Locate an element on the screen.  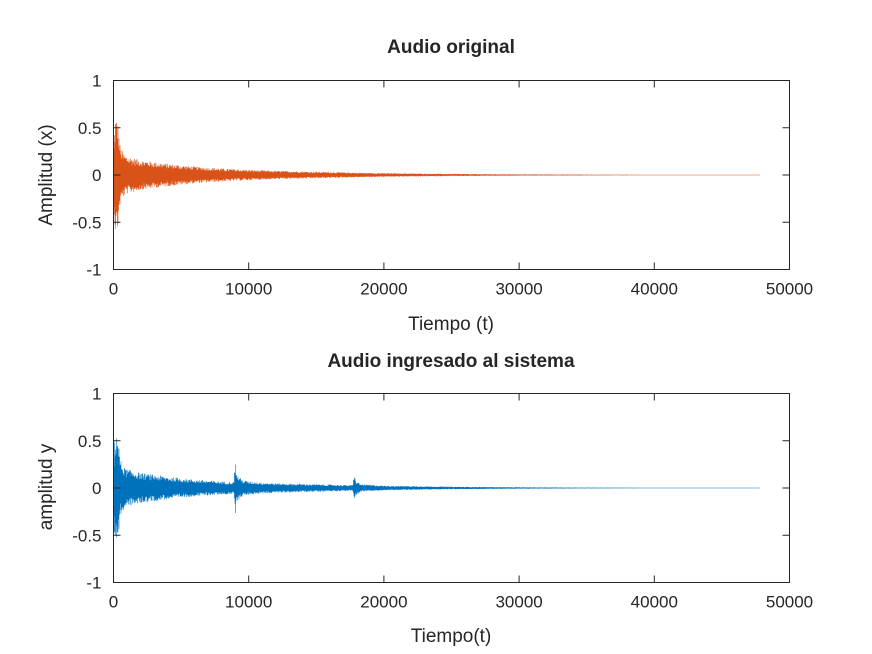
x-axis-label: Tiempo(t) is located at coordinates (451, 636).